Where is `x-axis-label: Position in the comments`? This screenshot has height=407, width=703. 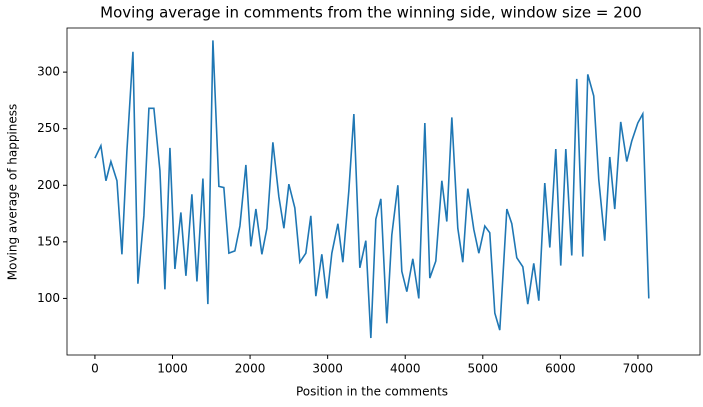 x-axis-label: Position in the comments is located at coordinates (372, 392).